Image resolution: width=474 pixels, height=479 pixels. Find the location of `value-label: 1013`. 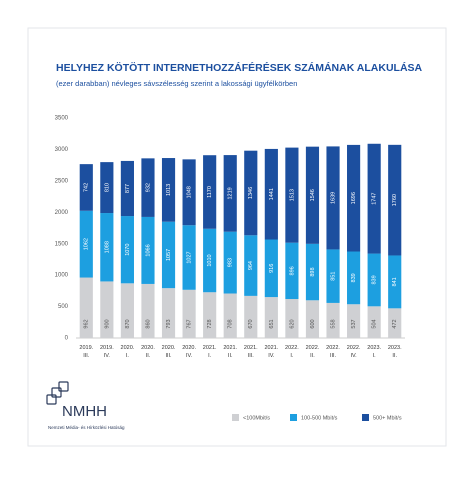

value-label: 1013 is located at coordinates (169, 190).